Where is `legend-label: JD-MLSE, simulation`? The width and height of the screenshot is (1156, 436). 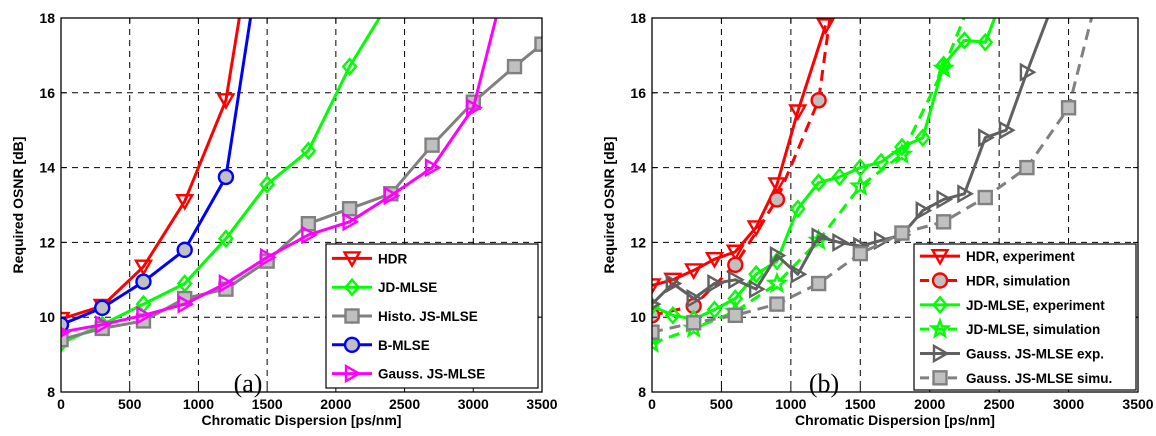 legend-label: JD-MLSE, simulation is located at coordinates (1033, 329).